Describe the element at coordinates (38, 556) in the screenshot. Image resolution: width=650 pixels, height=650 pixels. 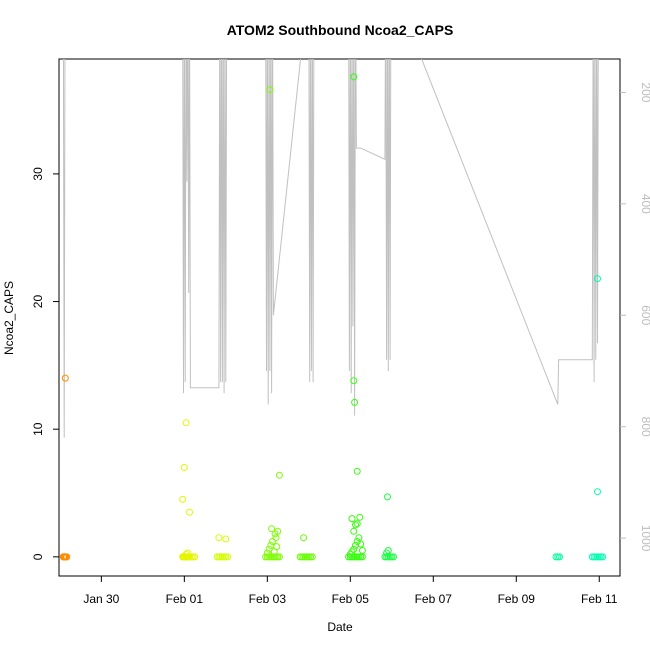
I see `y-tick-label: 0` at that location.